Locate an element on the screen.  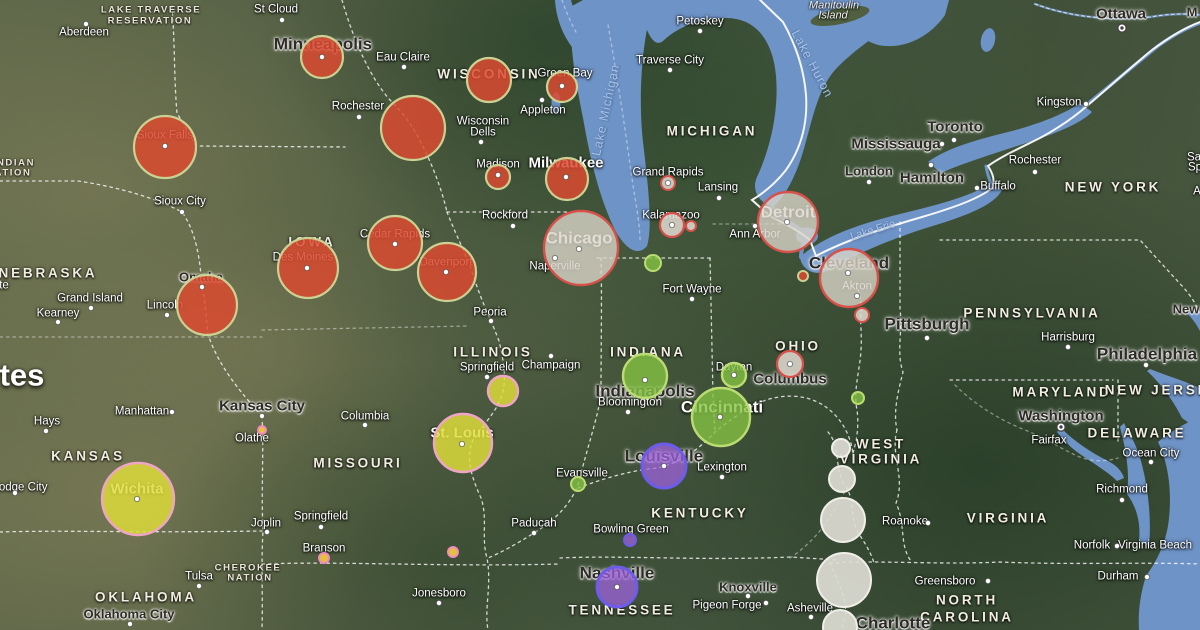
label-hays: Hays is located at coordinates (47, 421).